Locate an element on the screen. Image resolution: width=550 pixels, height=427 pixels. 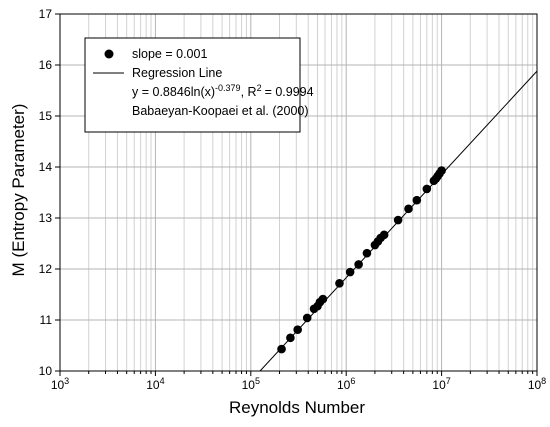
x-axis-title: Reynolds Number is located at coordinates (297, 407).